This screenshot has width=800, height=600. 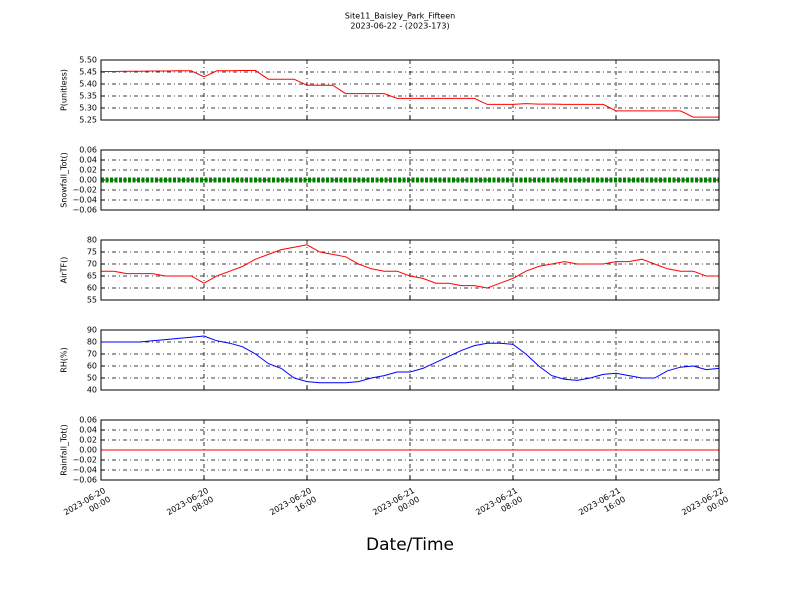 I want to click on y-axis-label: P(unitless), so click(x=64, y=90).